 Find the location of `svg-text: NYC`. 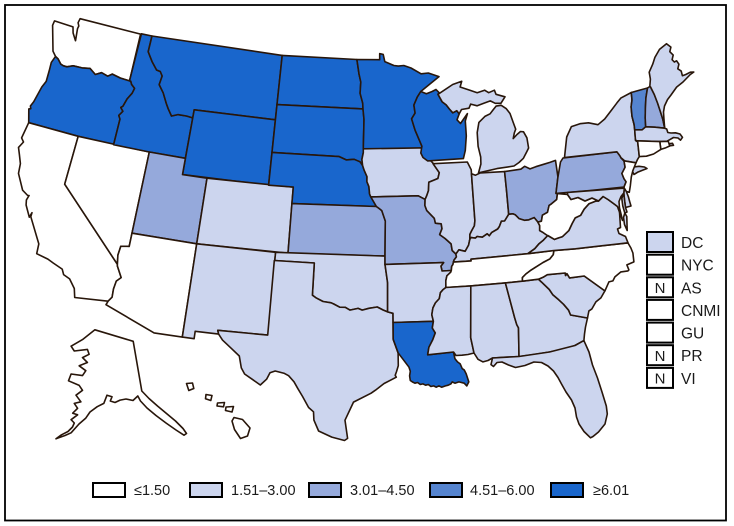

svg-text: NYC is located at coordinates (697, 266).